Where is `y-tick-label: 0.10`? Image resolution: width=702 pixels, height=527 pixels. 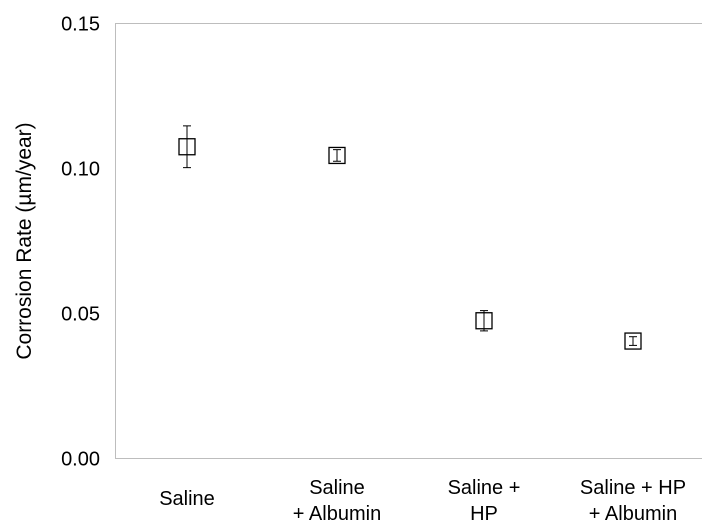
y-tick-label: 0.10 is located at coordinates (80, 170).